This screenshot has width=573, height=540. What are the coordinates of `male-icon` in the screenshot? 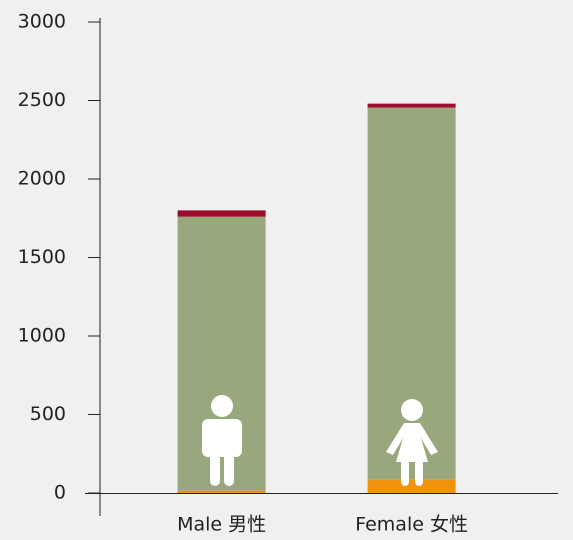 It's located at (222, 440).